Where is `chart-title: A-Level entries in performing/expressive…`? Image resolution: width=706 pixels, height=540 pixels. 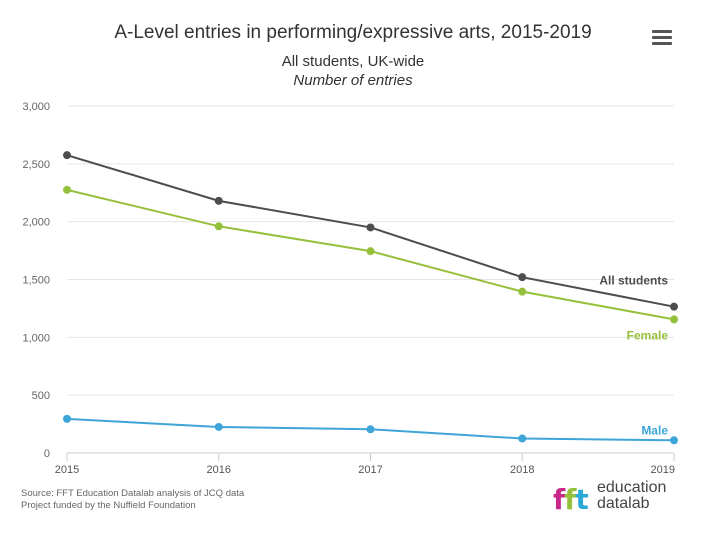
chart-title: A-Level entries in performing/expressive… is located at coordinates (353, 32).